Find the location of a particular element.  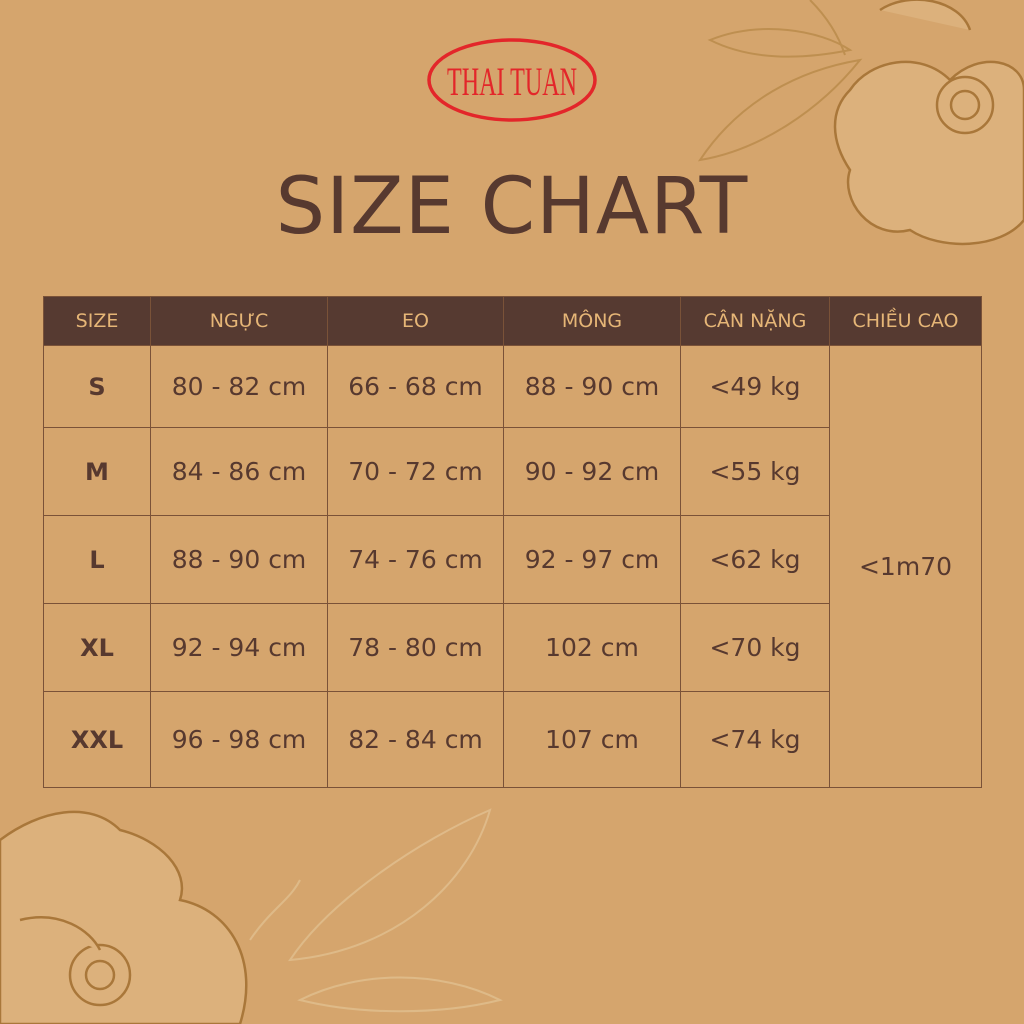

table-row: XXL 96 - 98 cm 82 - 84 cm 107 cm <74 kg is located at coordinates (512, 739).